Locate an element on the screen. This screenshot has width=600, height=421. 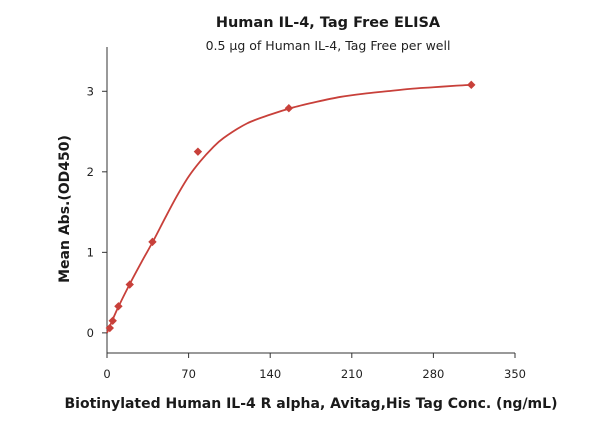
x-tick-label: 140 is located at coordinates (270, 374).